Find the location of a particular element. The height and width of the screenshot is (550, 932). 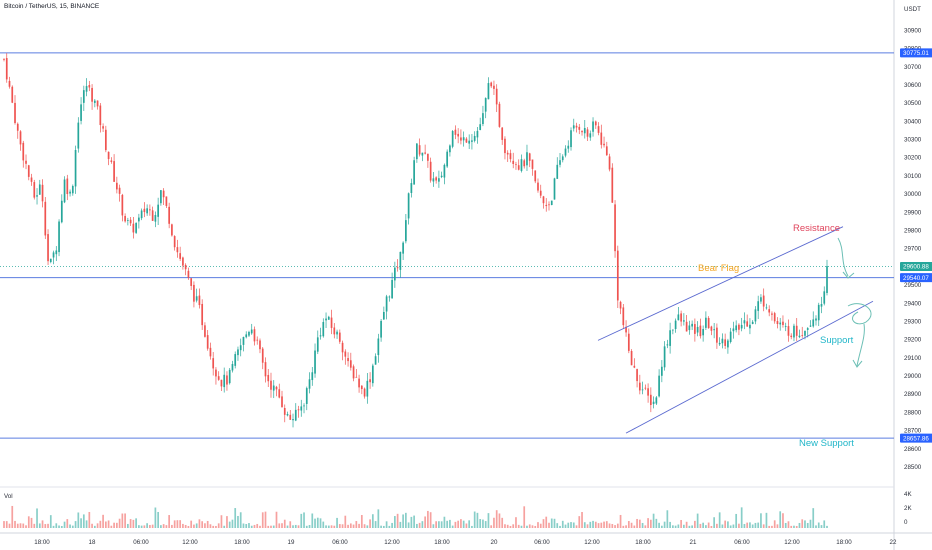

price-tick-label: 30400 is located at coordinates (913, 121).